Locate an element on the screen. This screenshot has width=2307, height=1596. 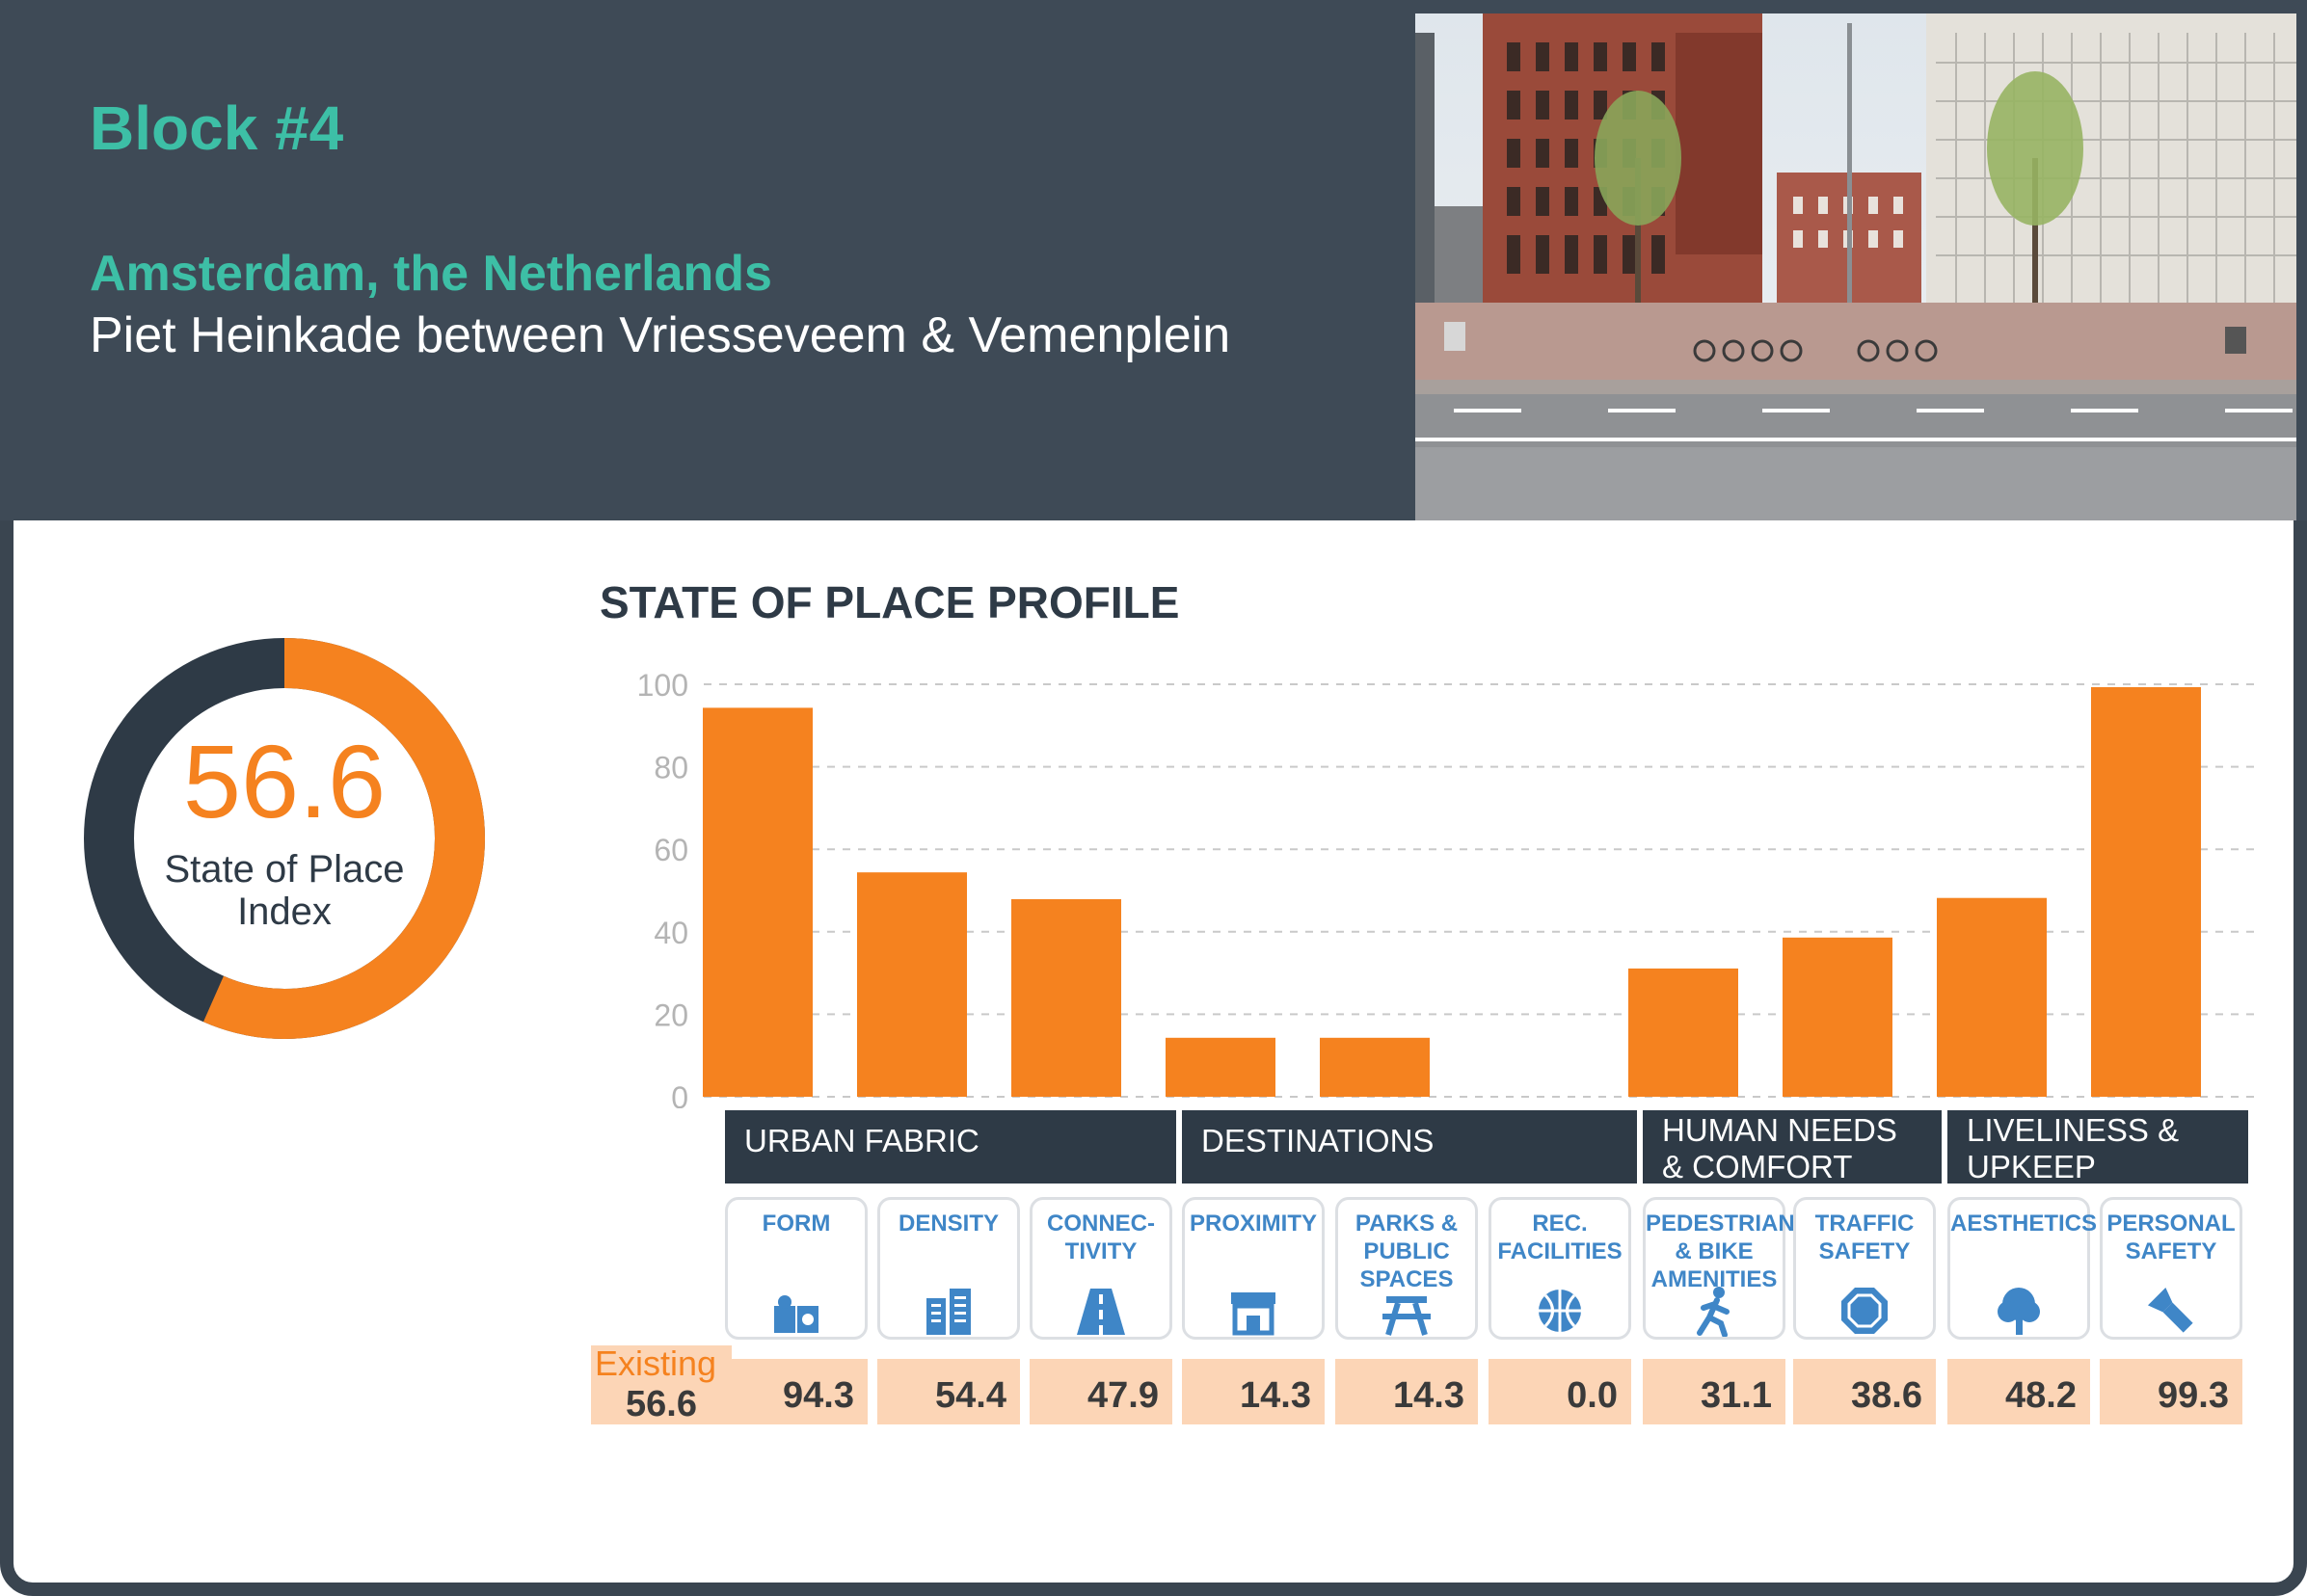
existing-score-box is located at coordinates (661, 1384).